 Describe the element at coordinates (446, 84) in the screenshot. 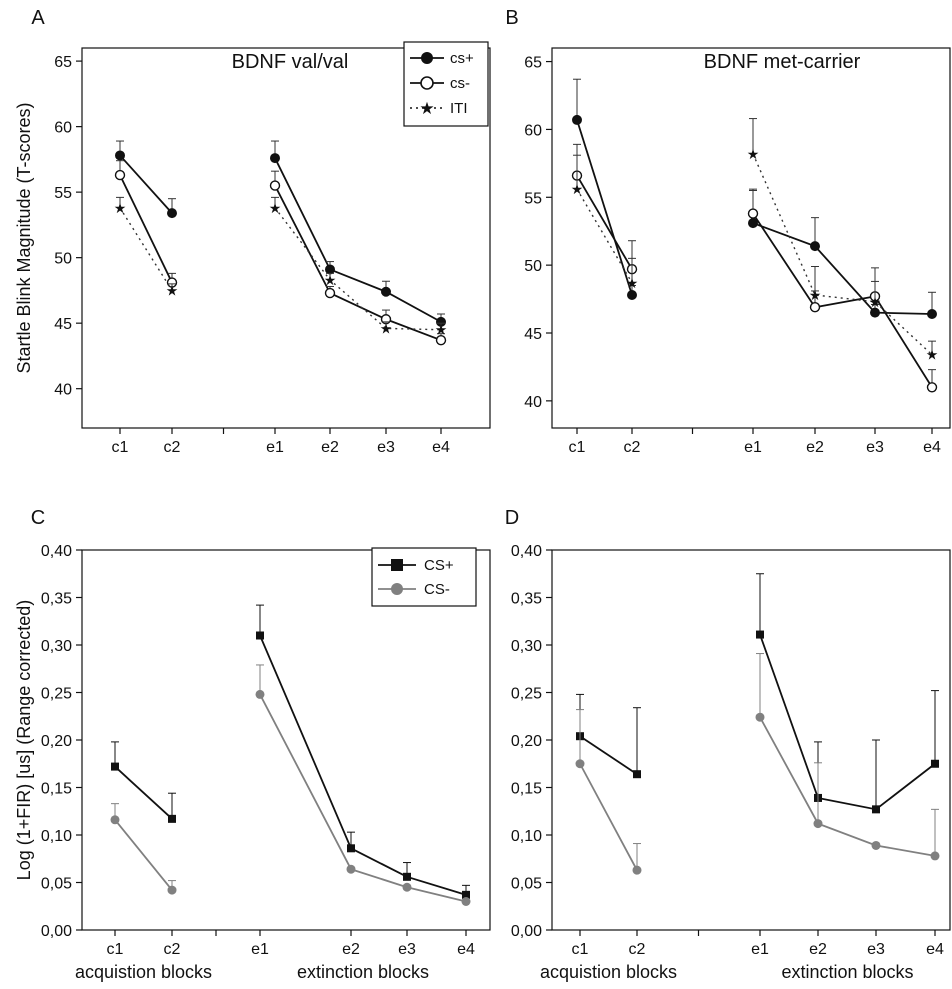

I see `legend-box` at that location.